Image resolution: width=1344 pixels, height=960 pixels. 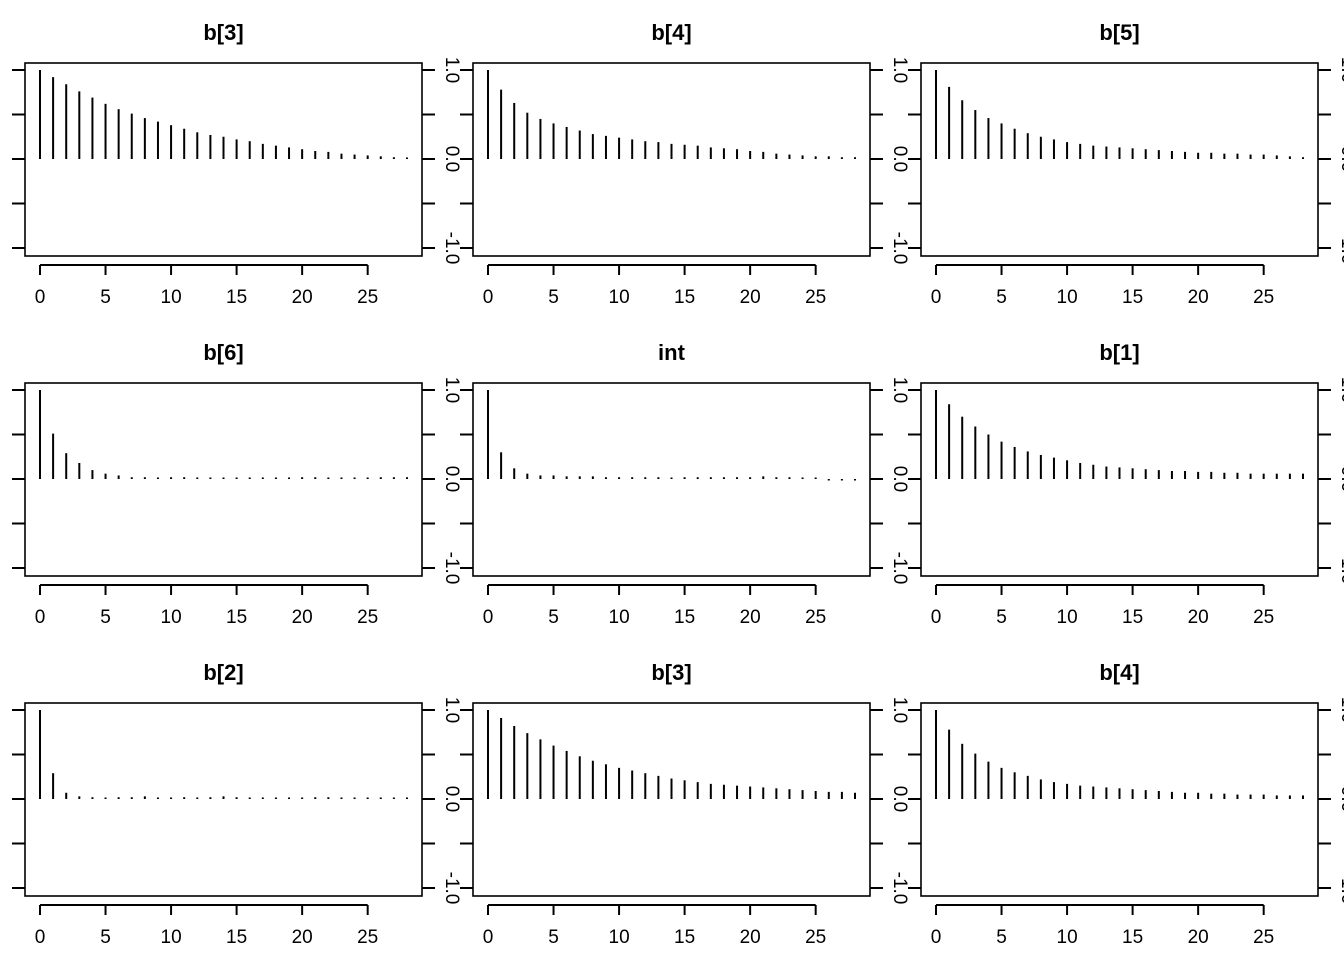 I want to click on acf-panel-1: b[3] -1.0 0.0 1.0 0 5 10 15 20 25, so click(x=237, y=164).